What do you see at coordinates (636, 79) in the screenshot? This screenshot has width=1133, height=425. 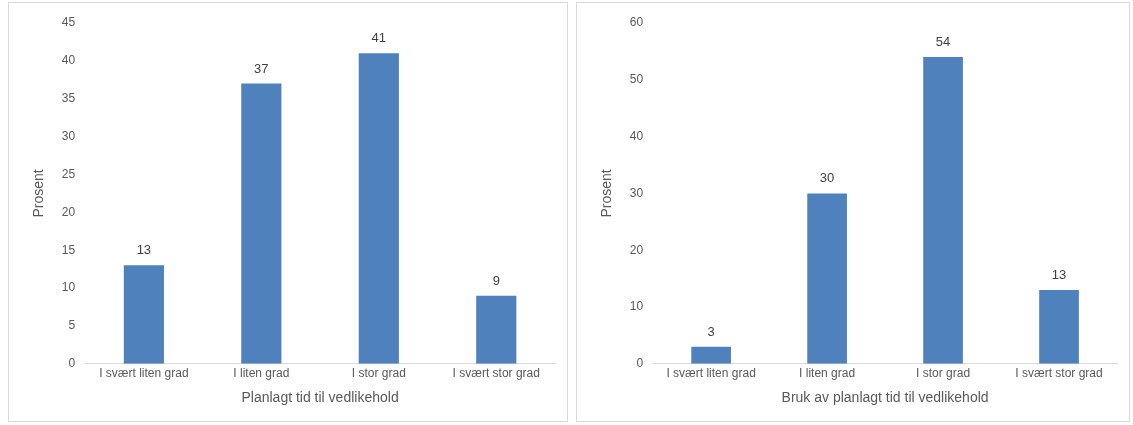 I see `y-tick-label: 50` at bounding box center [636, 79].